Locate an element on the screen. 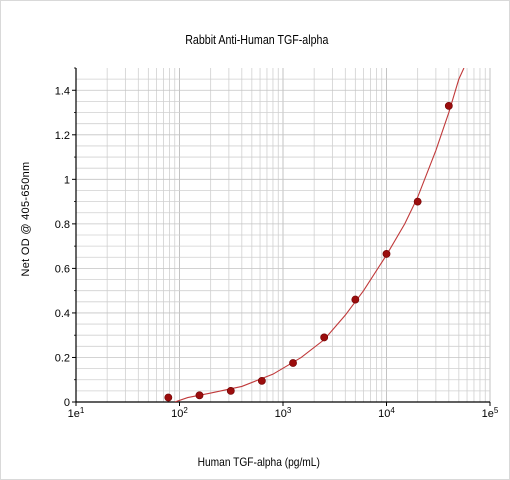 Image resolution: width=510 pixels, height=480 pixels. y-tick-label: 1.4 is located at coordinates (62, 91).